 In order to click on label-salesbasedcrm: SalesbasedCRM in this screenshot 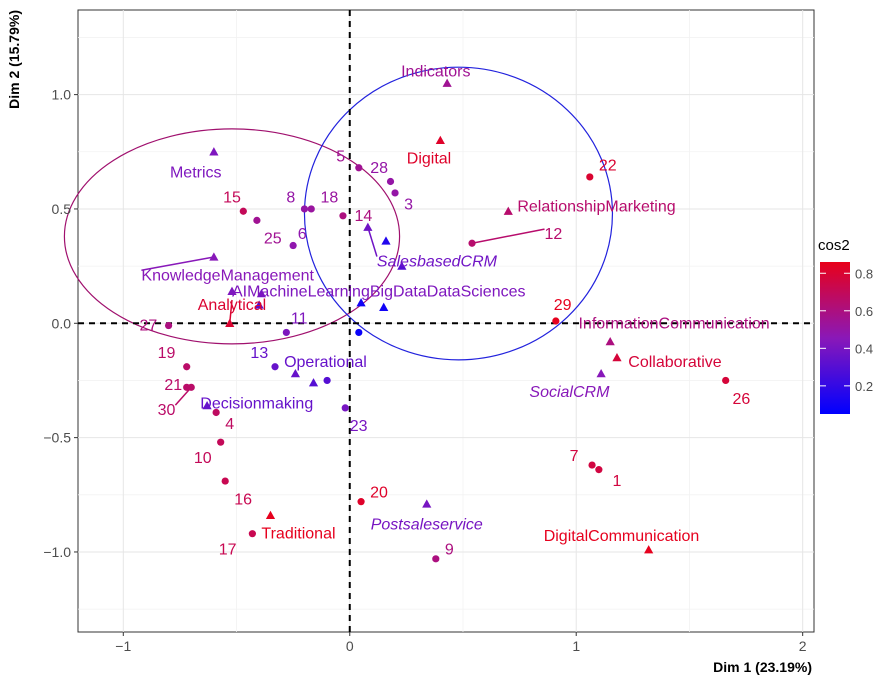, I will do `click(437, 262)`.